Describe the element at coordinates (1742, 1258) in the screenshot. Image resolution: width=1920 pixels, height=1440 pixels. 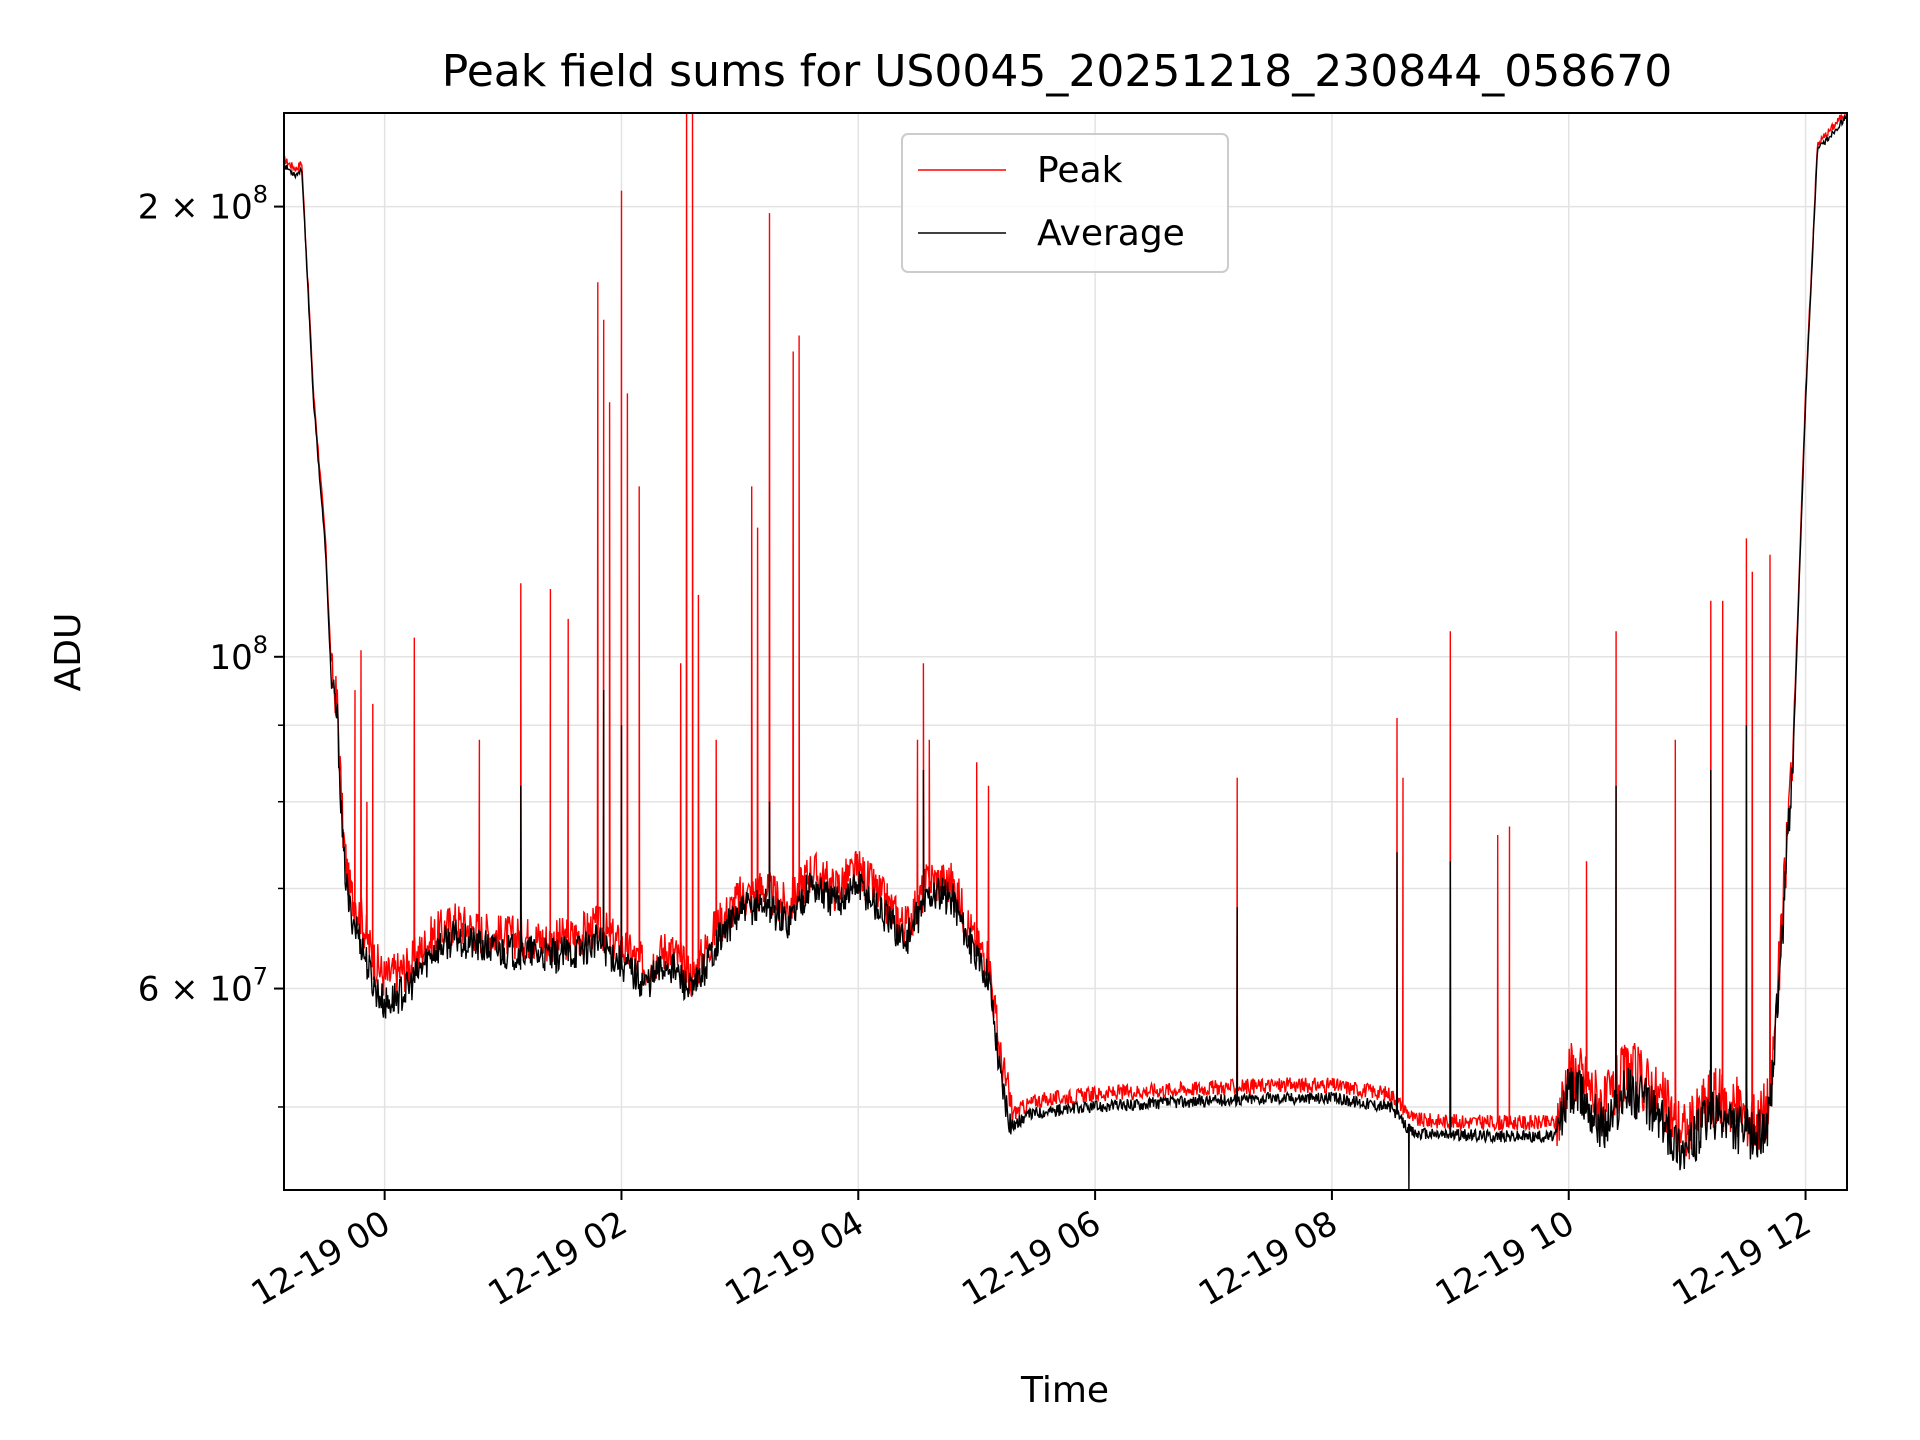
I see `x-tick-label: 12-19 12` at that location.